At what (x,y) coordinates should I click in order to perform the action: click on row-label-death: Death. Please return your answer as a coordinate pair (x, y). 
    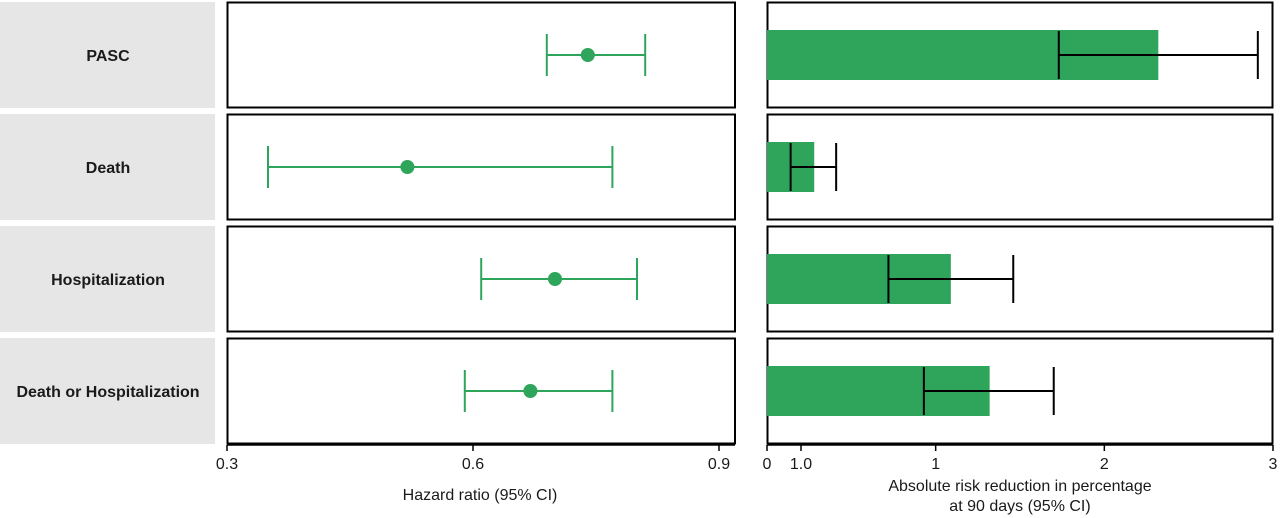
    Looking at the image, I should click on (108, 168).